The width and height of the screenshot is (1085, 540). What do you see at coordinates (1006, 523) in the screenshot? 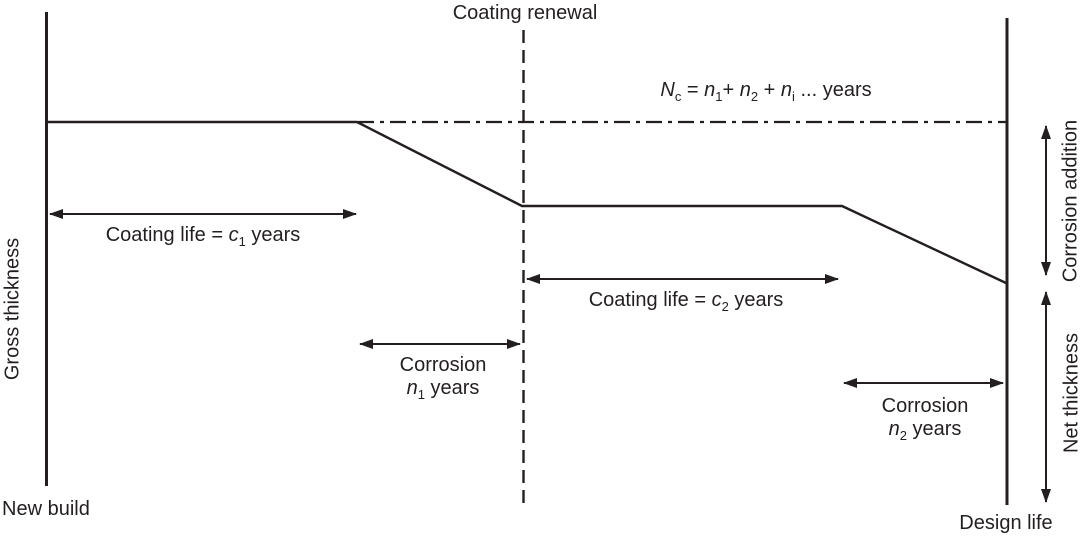
I see `design-life-label: Design life` at bounding box center [1006, 523].